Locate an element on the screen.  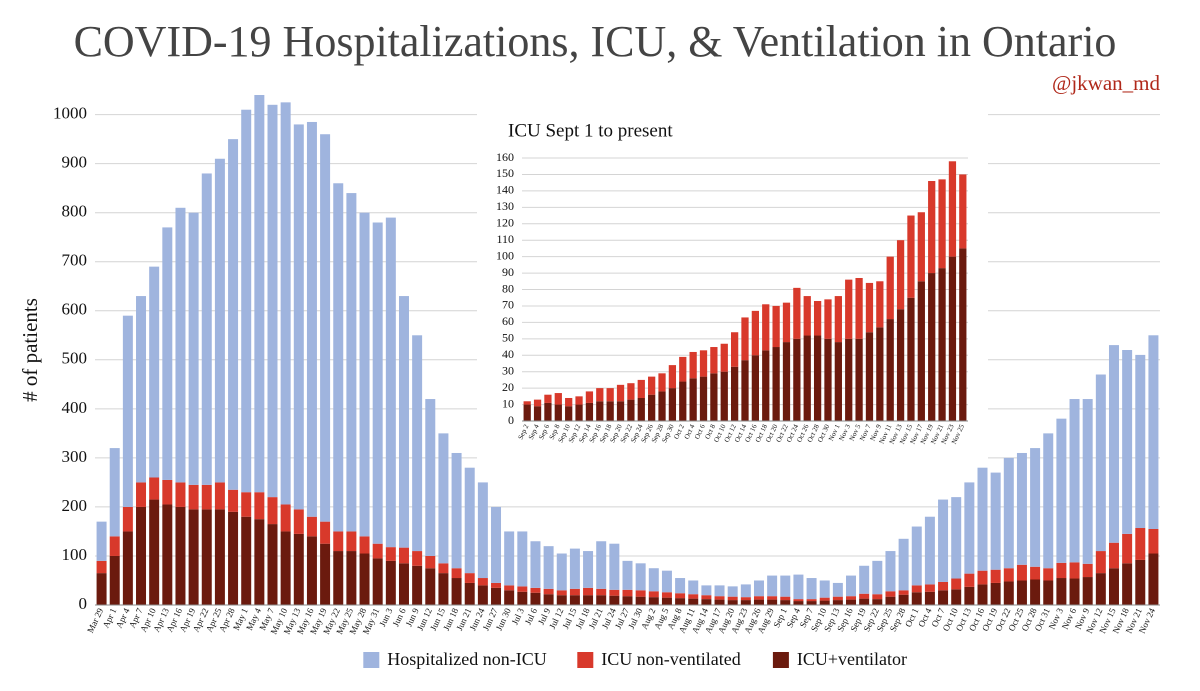
y-tick-label: 20 is located at coordinates (508, 387).